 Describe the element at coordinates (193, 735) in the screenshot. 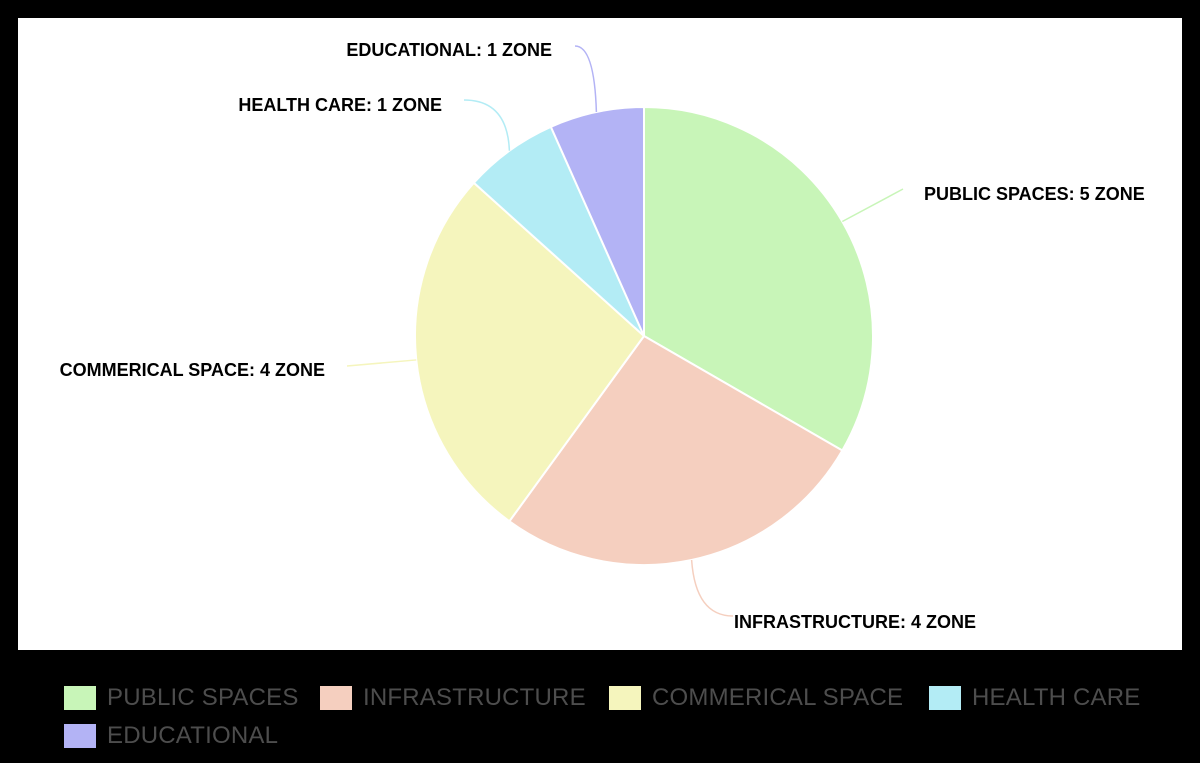

I see `legend-label: EDUCATIONAL` at that location.